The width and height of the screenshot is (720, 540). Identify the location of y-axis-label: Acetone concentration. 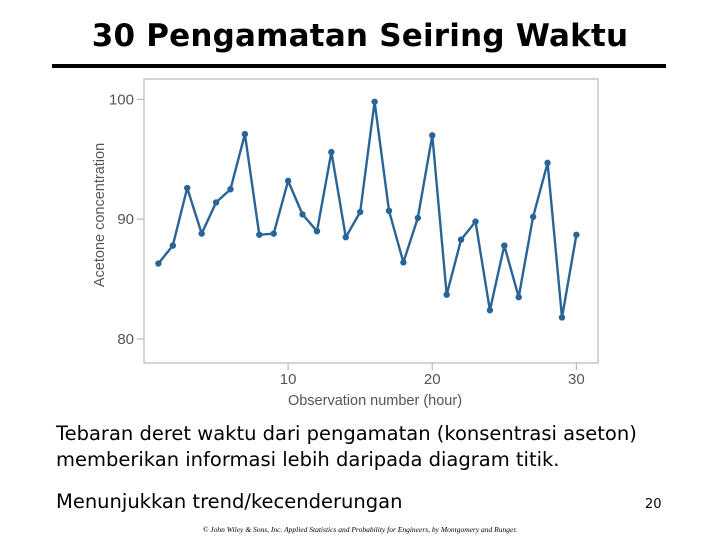
(100, 215).